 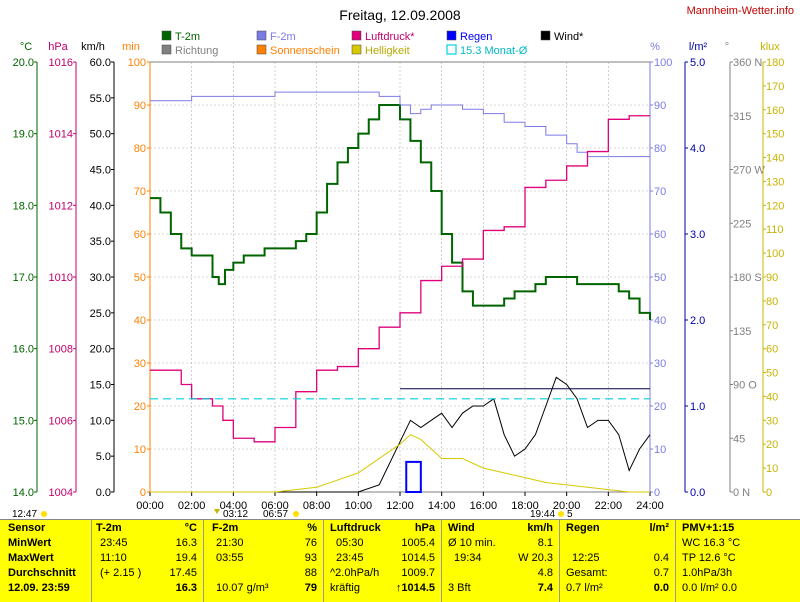 What do you see at coordinates (775, 87) in the screenshot?
I see `light-tick-label: 170` at bounding box center [775, 87].